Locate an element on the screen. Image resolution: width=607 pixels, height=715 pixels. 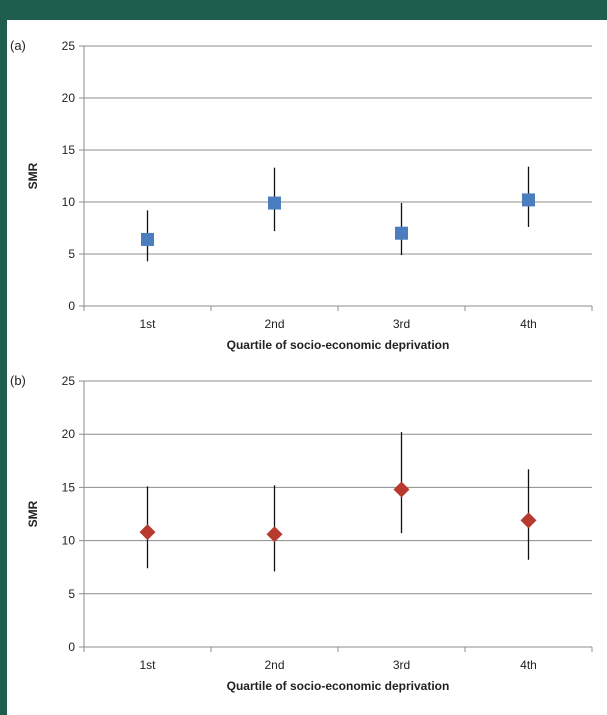
panel-b-x-axis-title: Quartile of socio-economic deprivation is located at coordinates (338, 686).